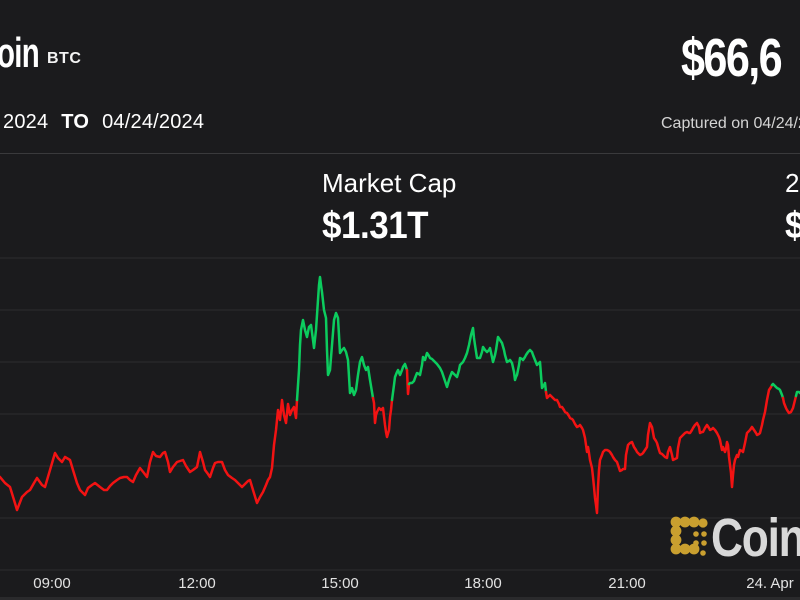 Image resolution: width=800 pixels, height=600 pixels. I want to click on header-divider, so click(400, 153).